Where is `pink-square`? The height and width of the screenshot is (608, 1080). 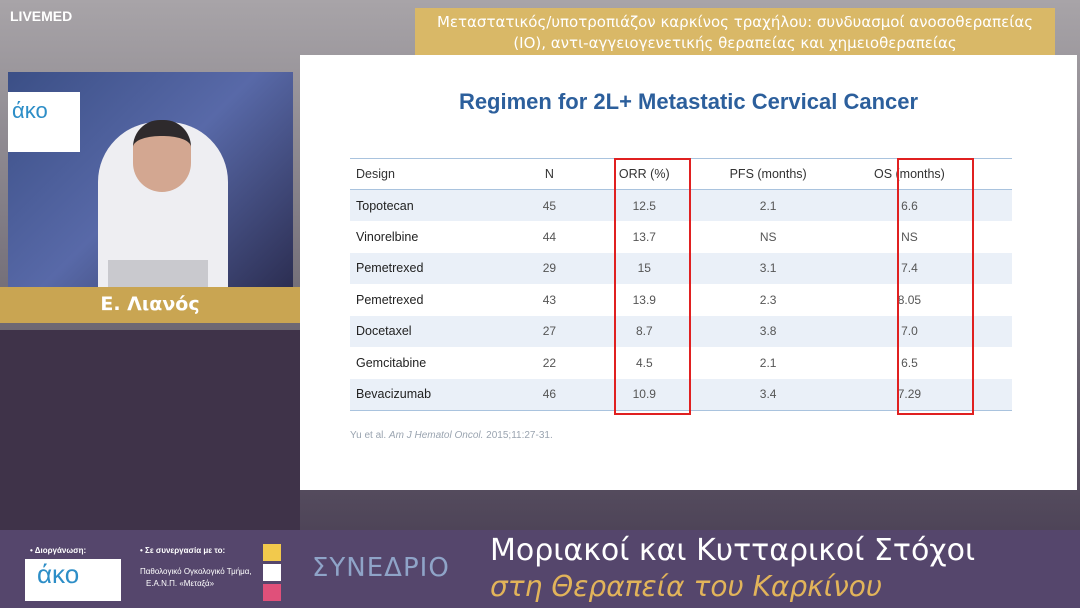 pink-square is located at coordinates (272, 592).